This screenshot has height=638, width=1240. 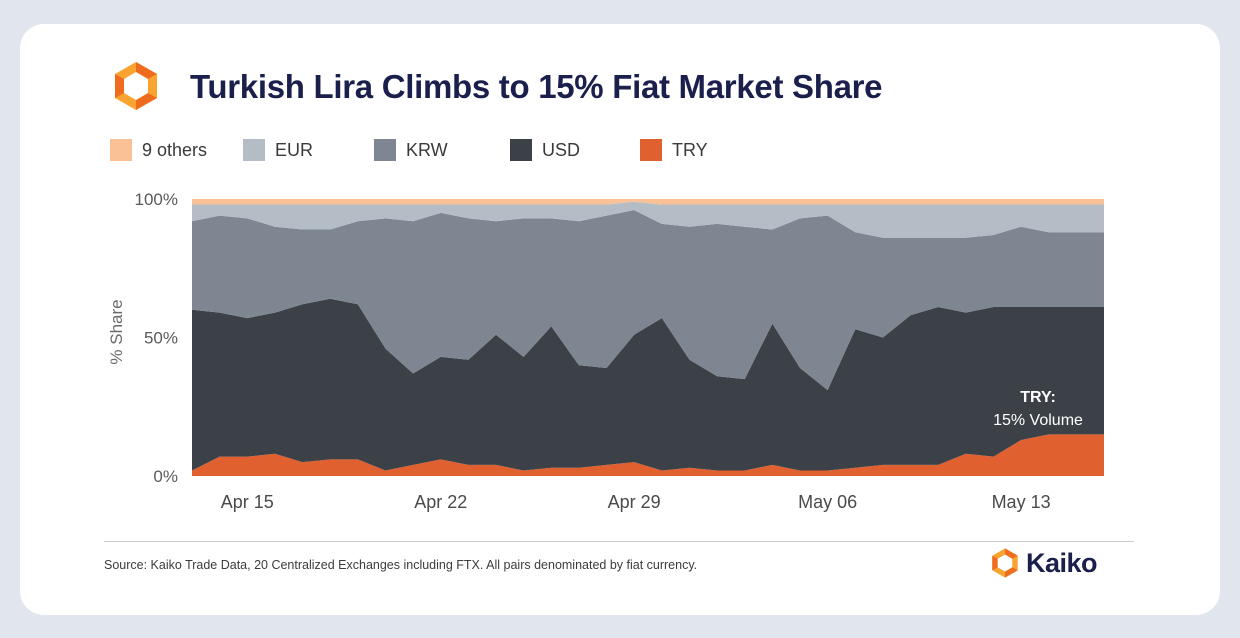 What do you see at coordinates (561, 149) in the screenshot?
I see `legend-label: USD` at bounding box center [561, 149].